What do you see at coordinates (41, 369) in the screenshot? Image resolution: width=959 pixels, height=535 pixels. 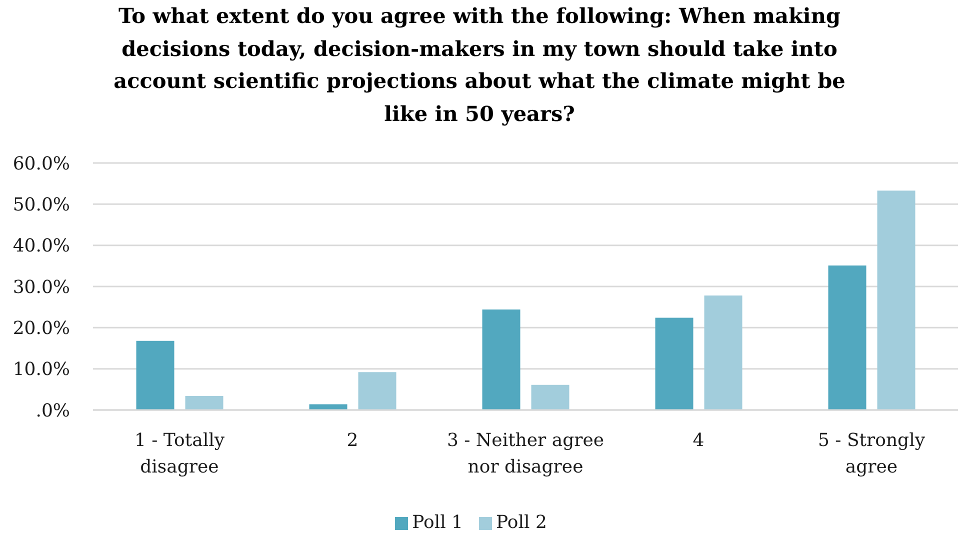 I see `y-tick-label: 10.0%` at bounding box center [41, 369].